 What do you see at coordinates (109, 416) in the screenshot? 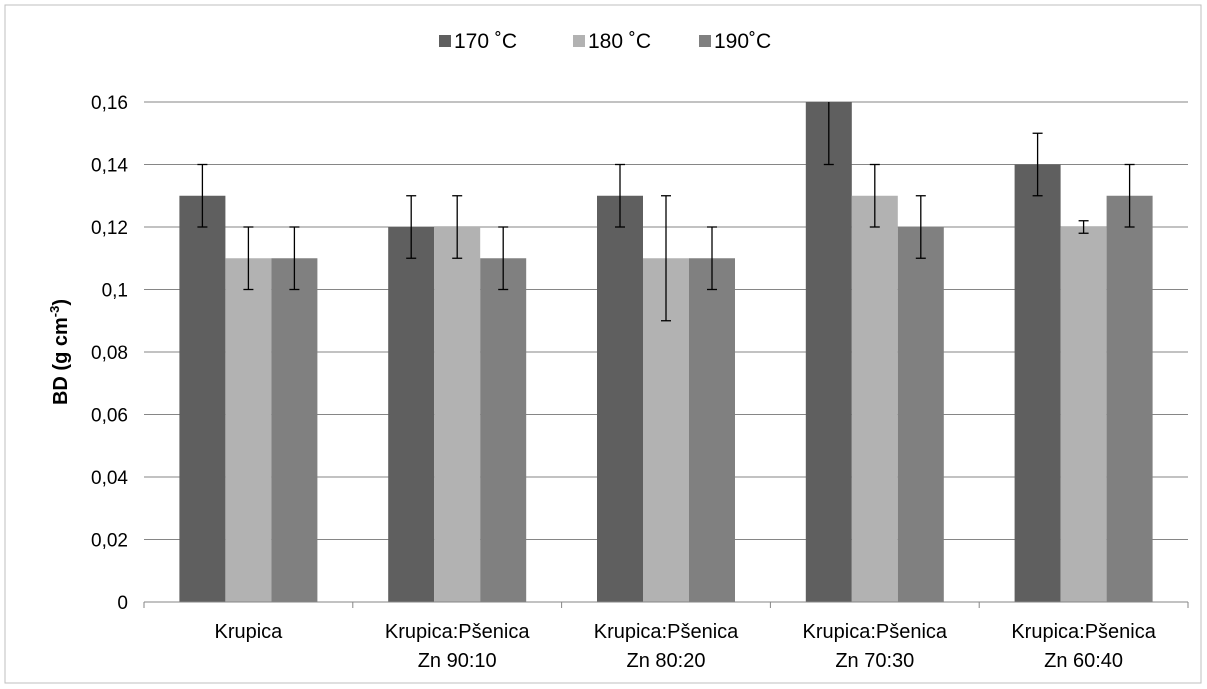
I see `y-tick-label: 0,06` at bounding box center [109, 416].